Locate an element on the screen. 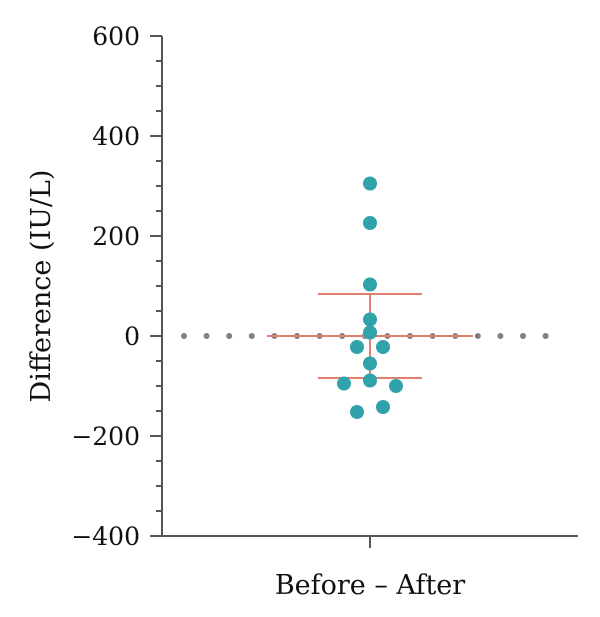 The height and width of the screenshot is (617, 600). y-tick-label: 200 is located at coordinates (116, 236).